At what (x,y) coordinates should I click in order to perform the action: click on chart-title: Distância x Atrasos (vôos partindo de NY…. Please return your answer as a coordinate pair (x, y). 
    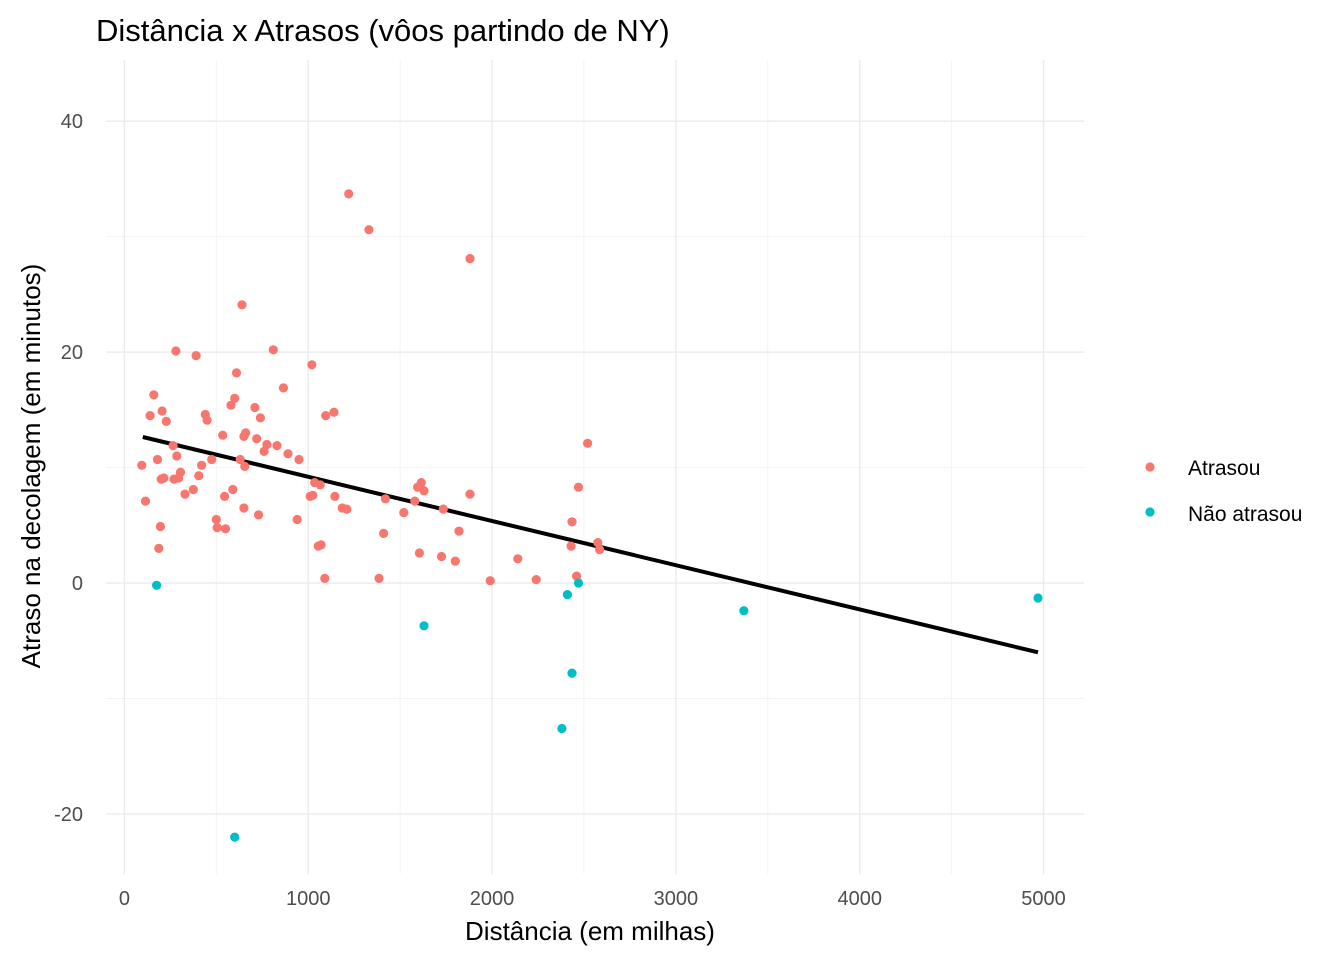
    Looking at the image, I should click on (383, 30).